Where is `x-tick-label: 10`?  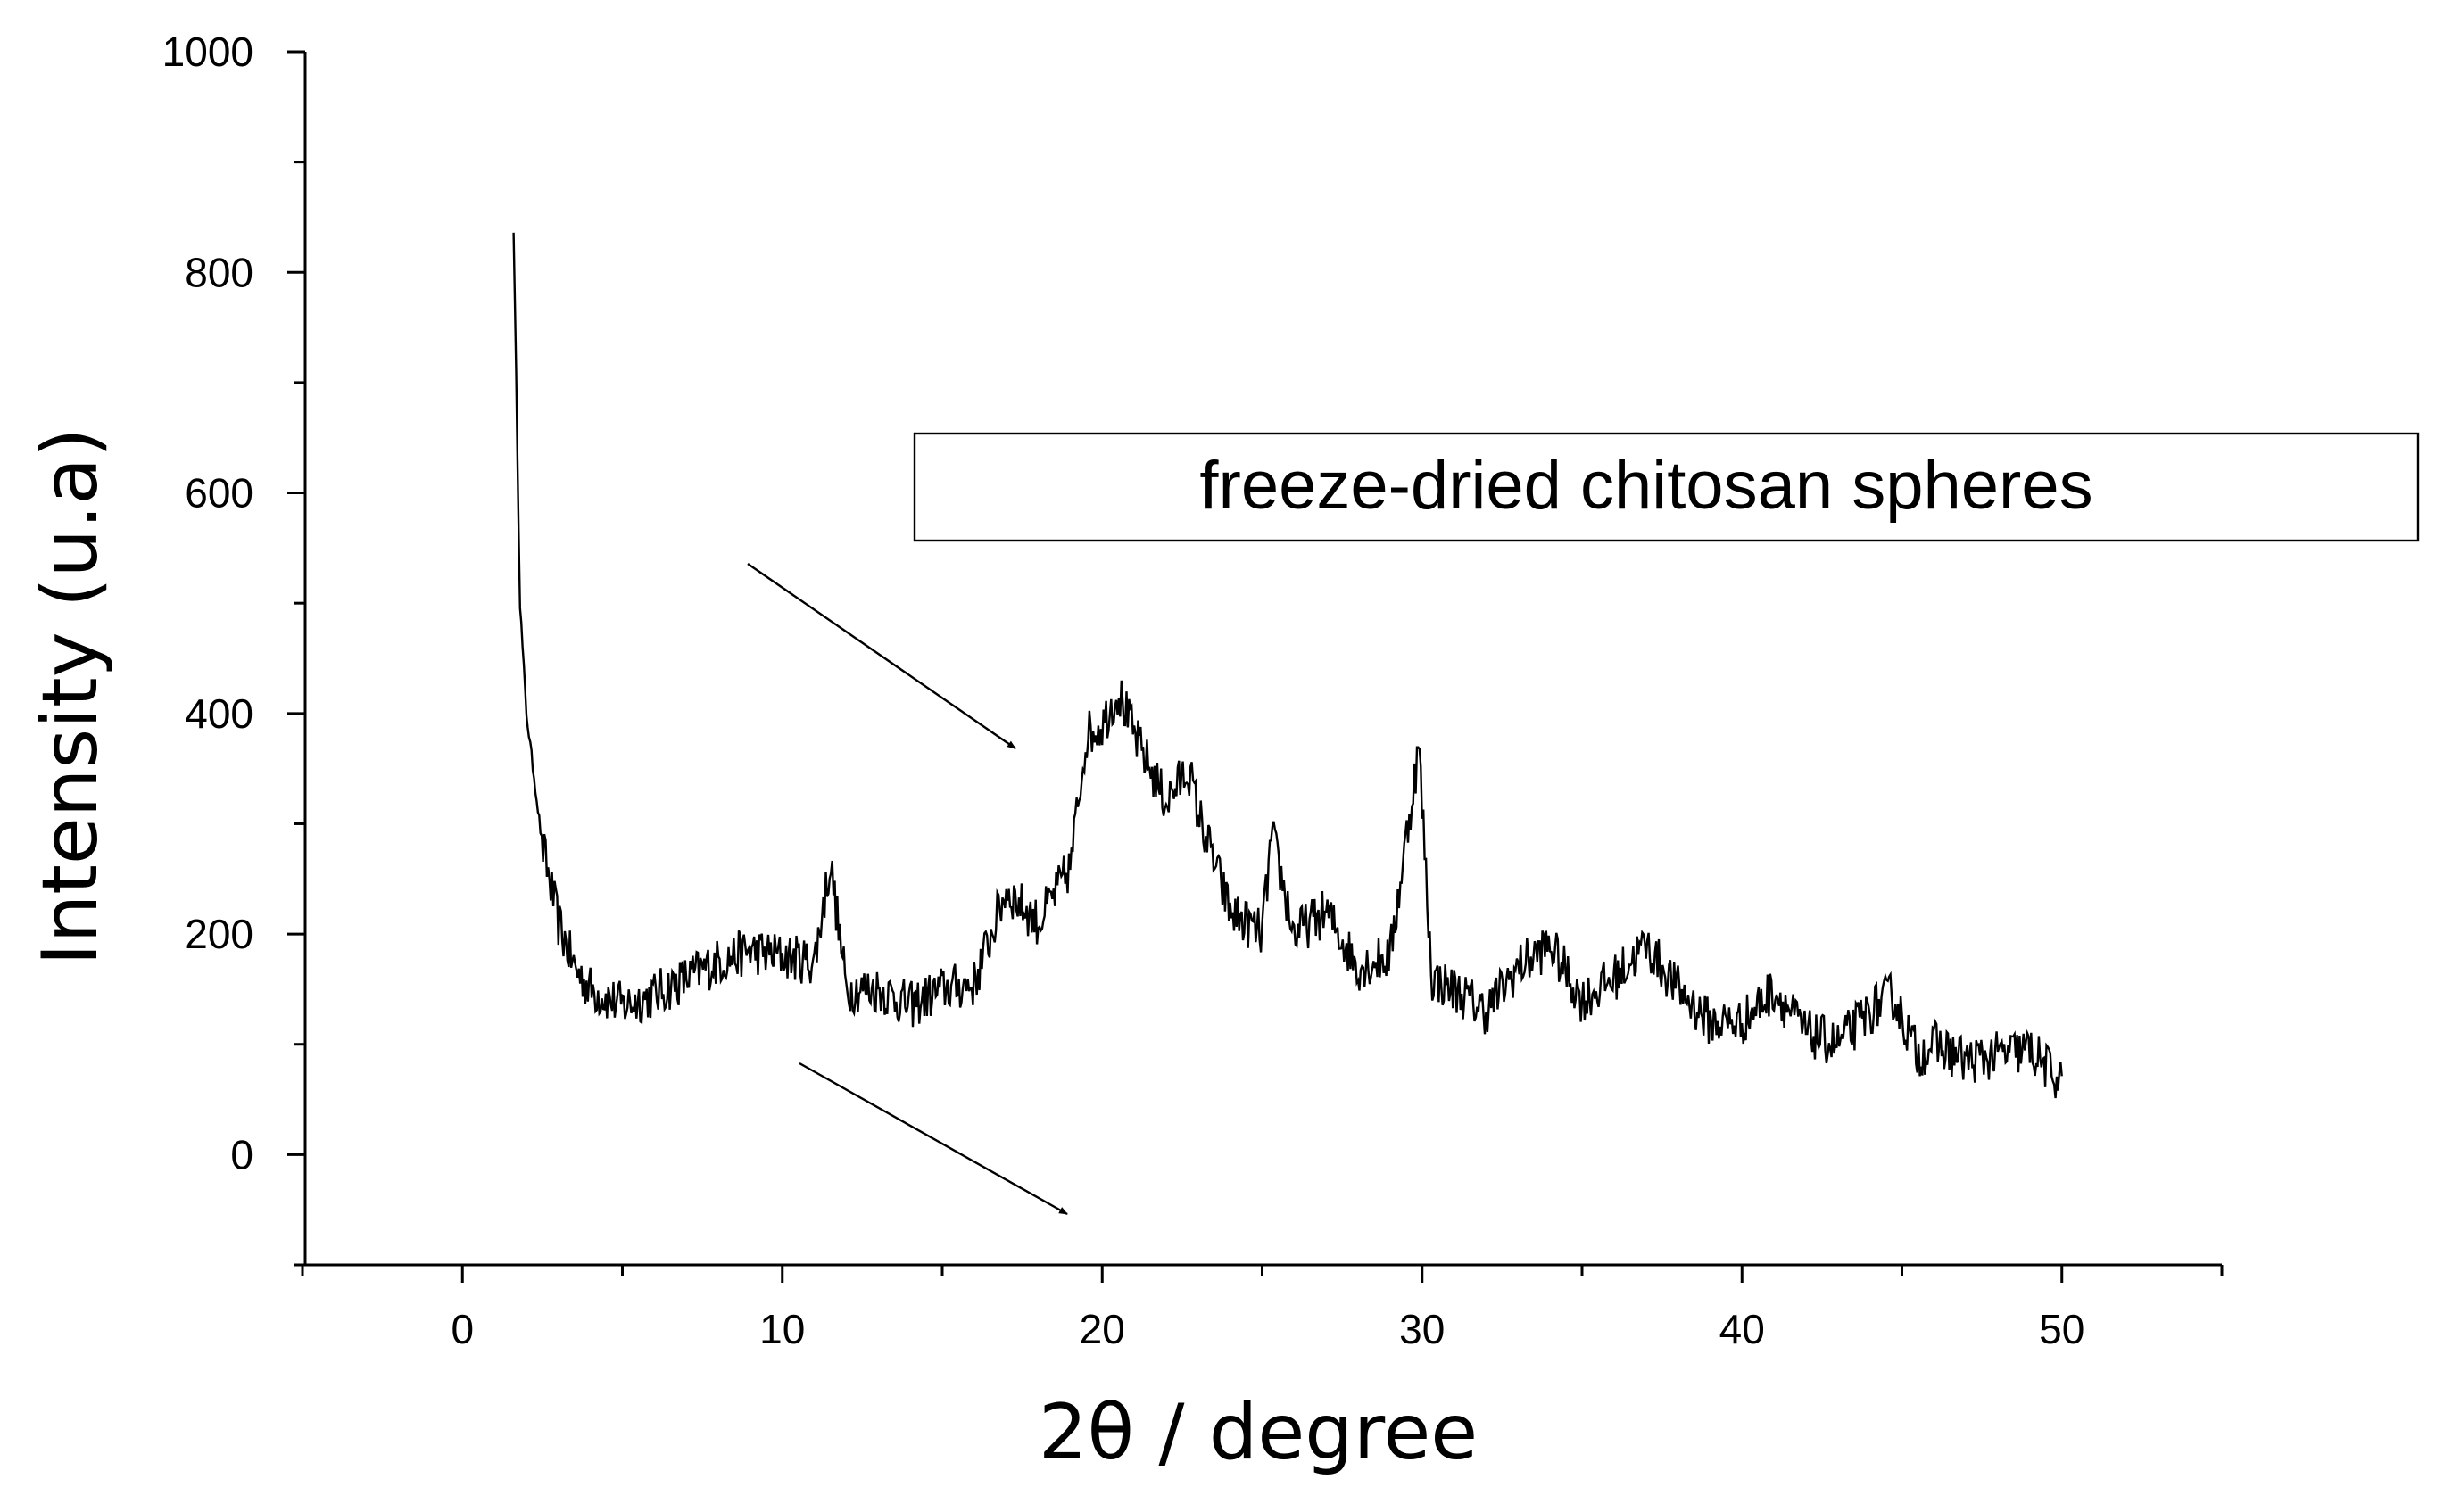 x-tick-label: 10 is located at coordinates (782, 1329).